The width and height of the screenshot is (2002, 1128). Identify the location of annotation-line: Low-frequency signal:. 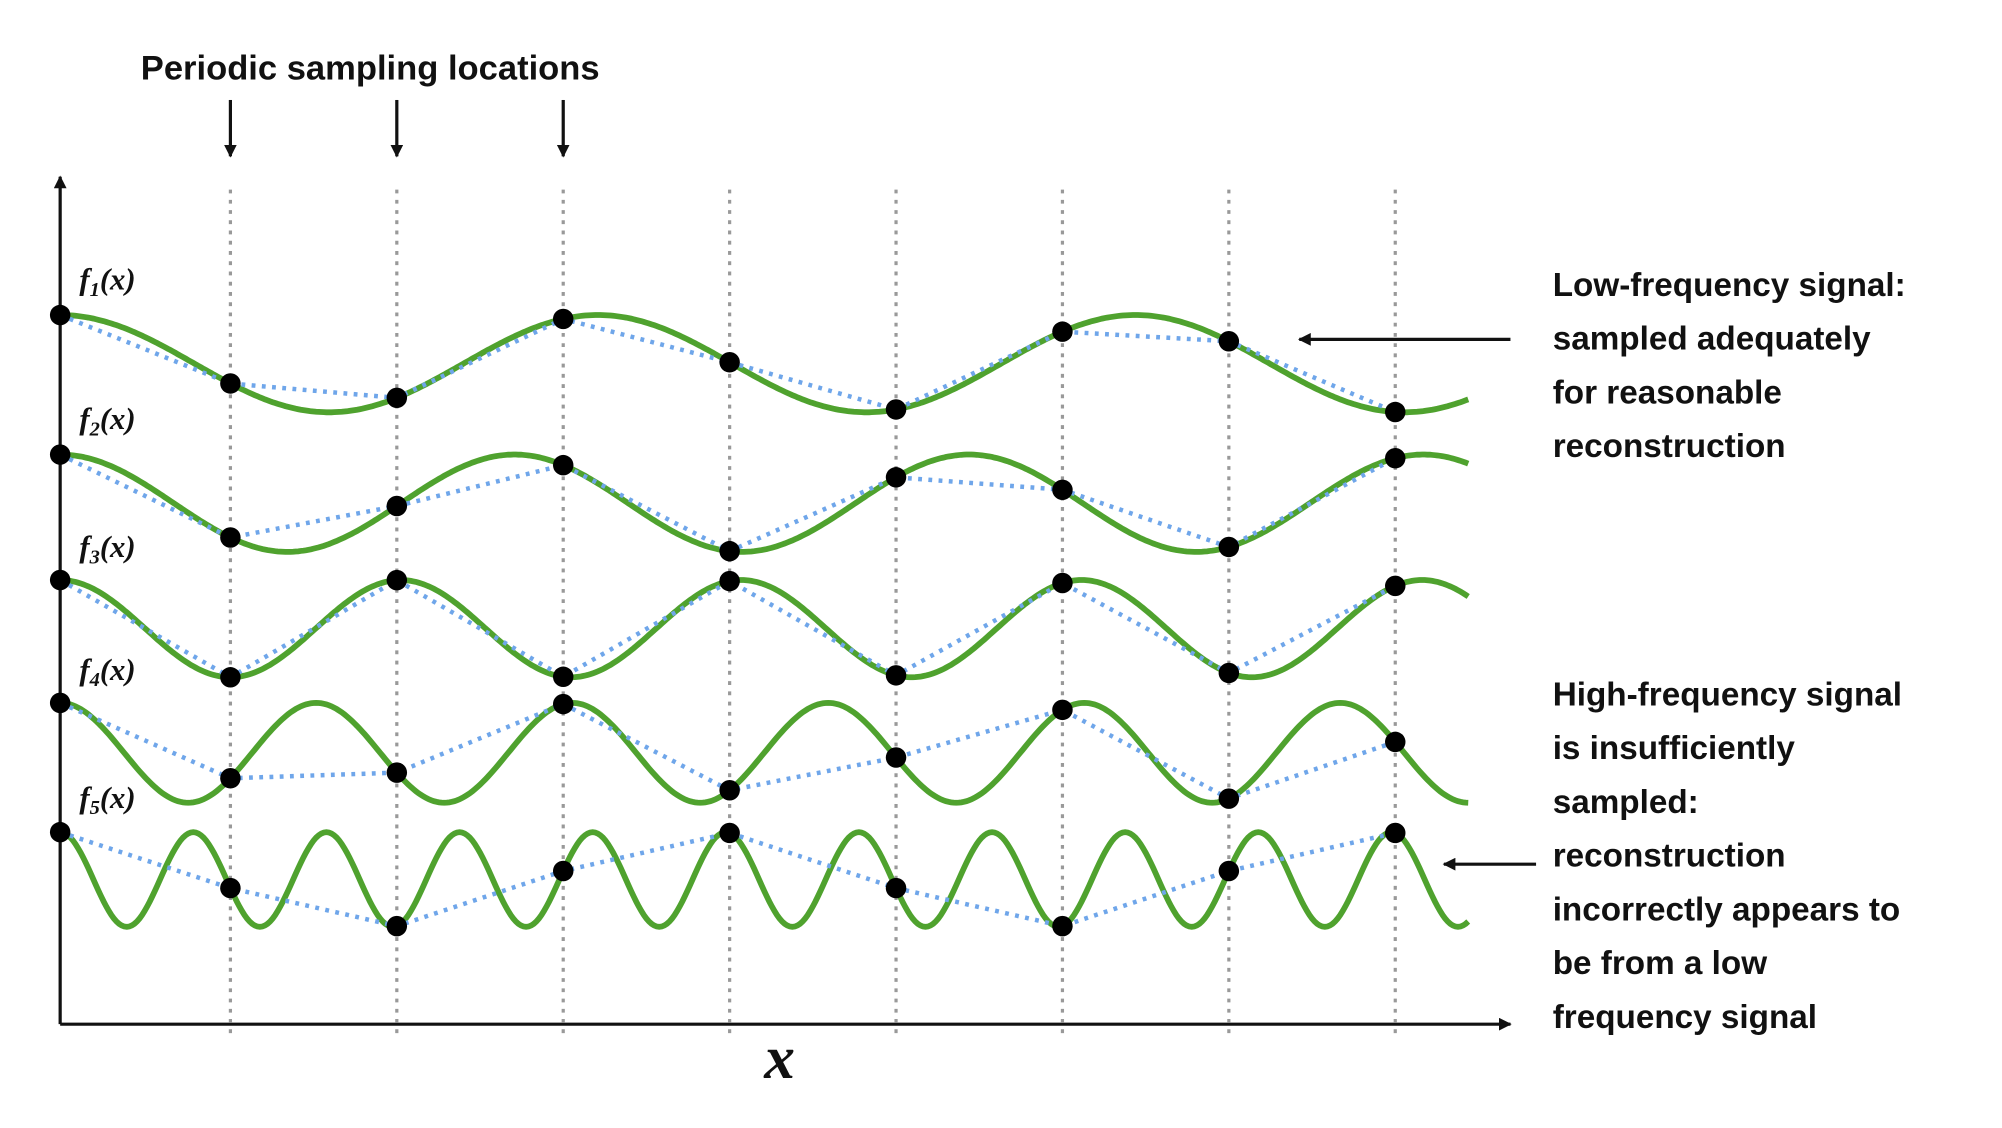
(1729, 285).